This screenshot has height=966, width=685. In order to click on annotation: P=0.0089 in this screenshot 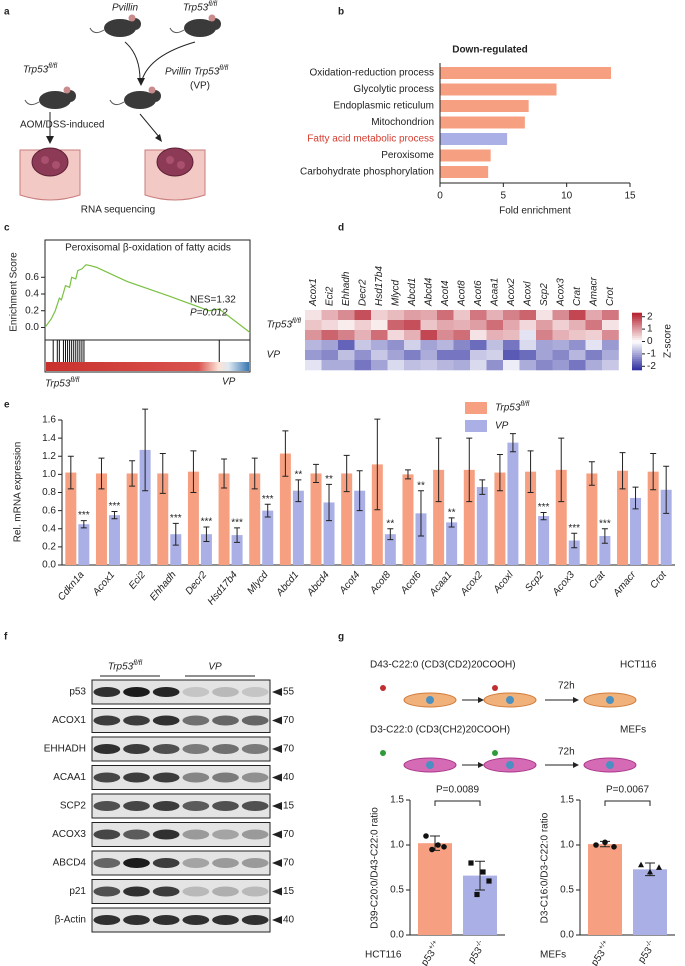, I will do `click(458, 790)`.